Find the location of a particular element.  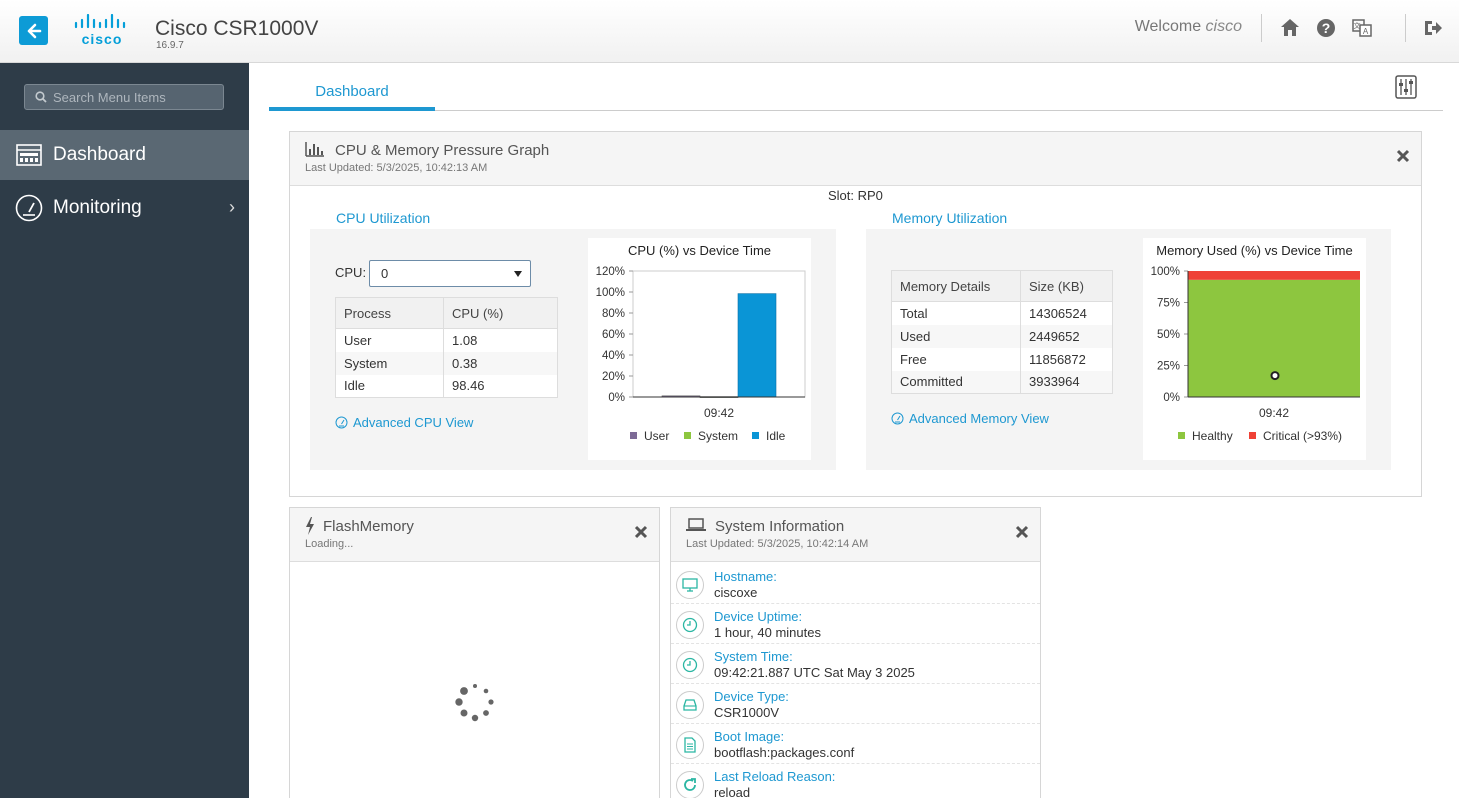

search-icon is located at coordinates (41, 97).